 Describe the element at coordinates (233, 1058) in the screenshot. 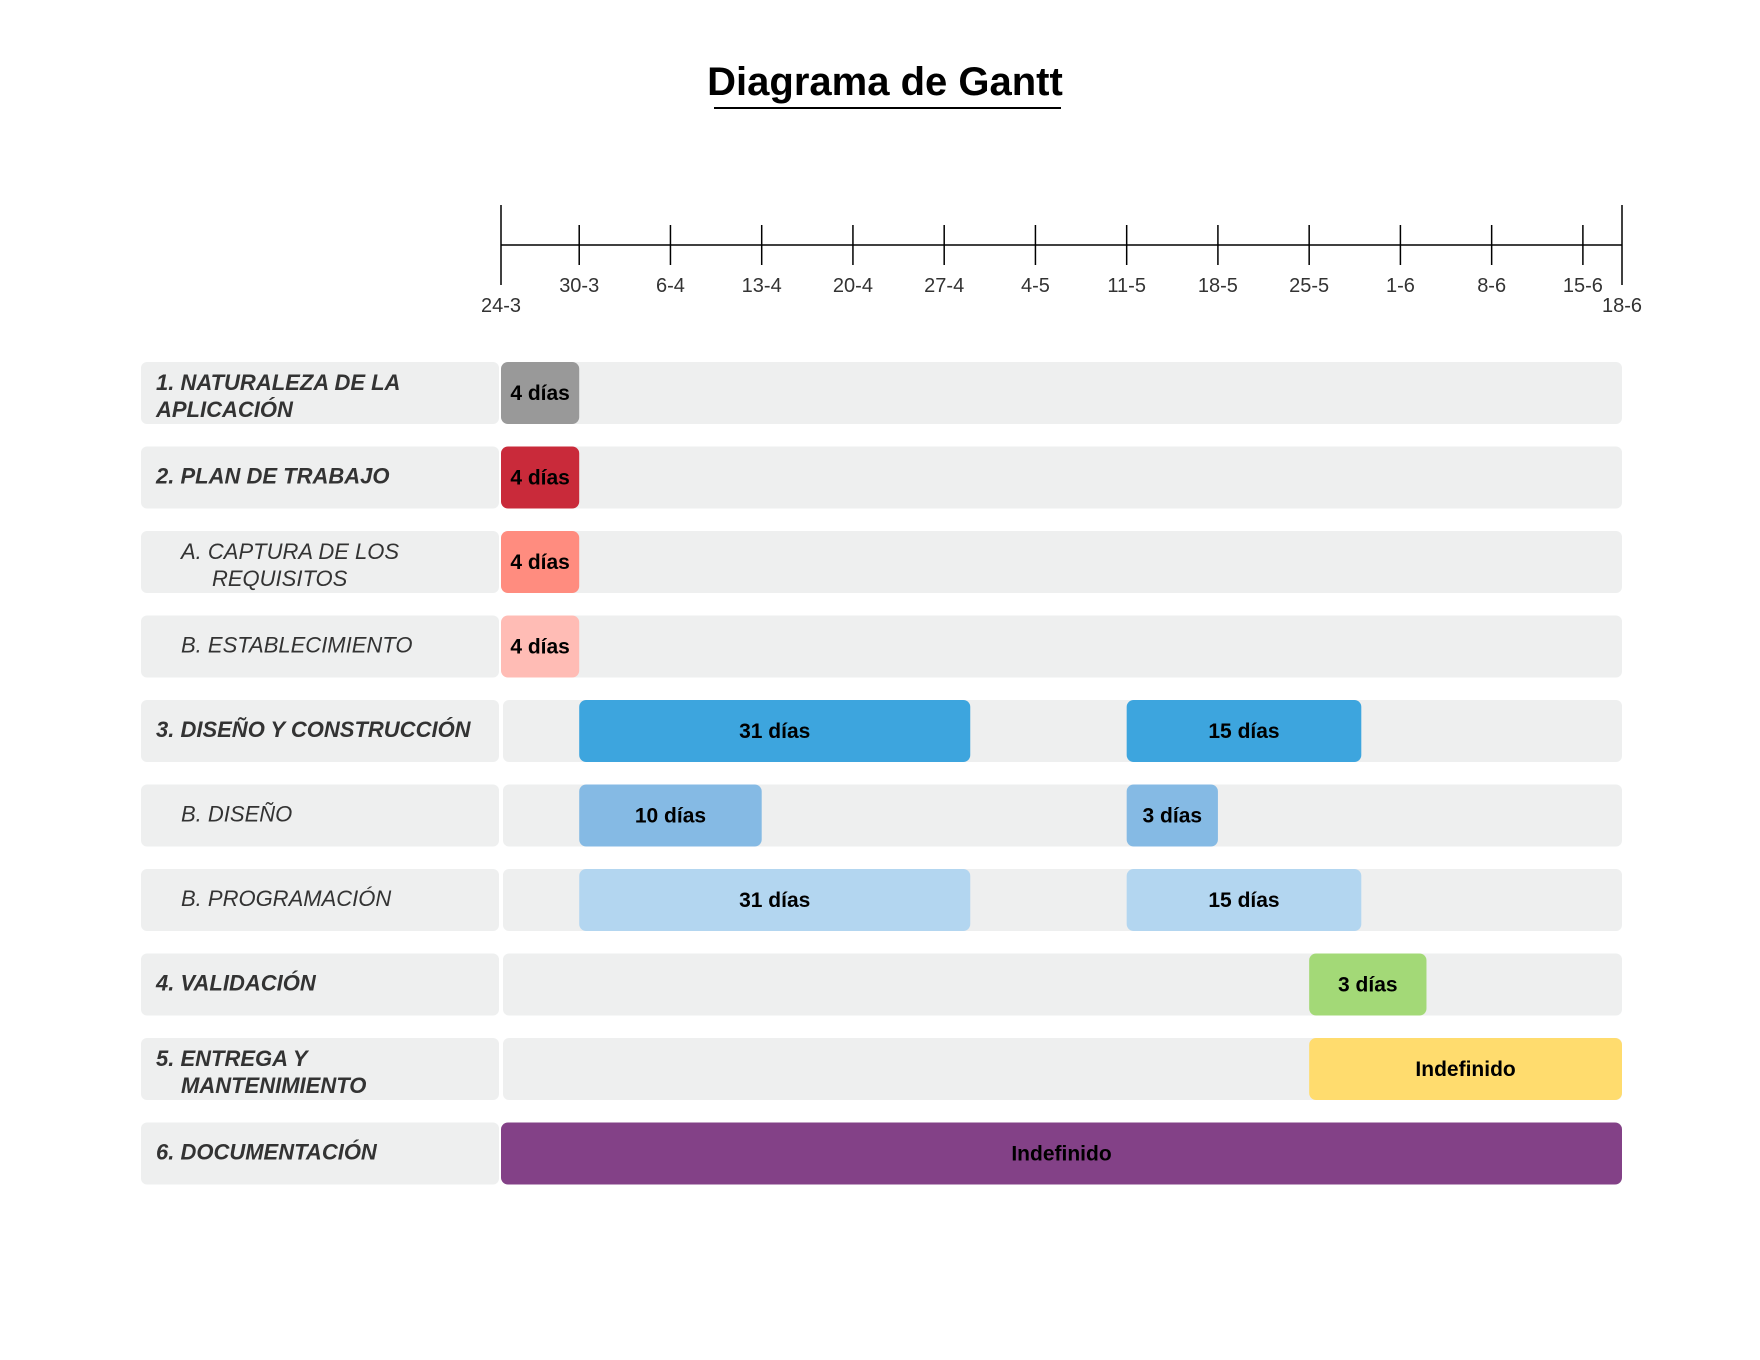

I see `row-label: 5. ENTREGA Y` at that location.